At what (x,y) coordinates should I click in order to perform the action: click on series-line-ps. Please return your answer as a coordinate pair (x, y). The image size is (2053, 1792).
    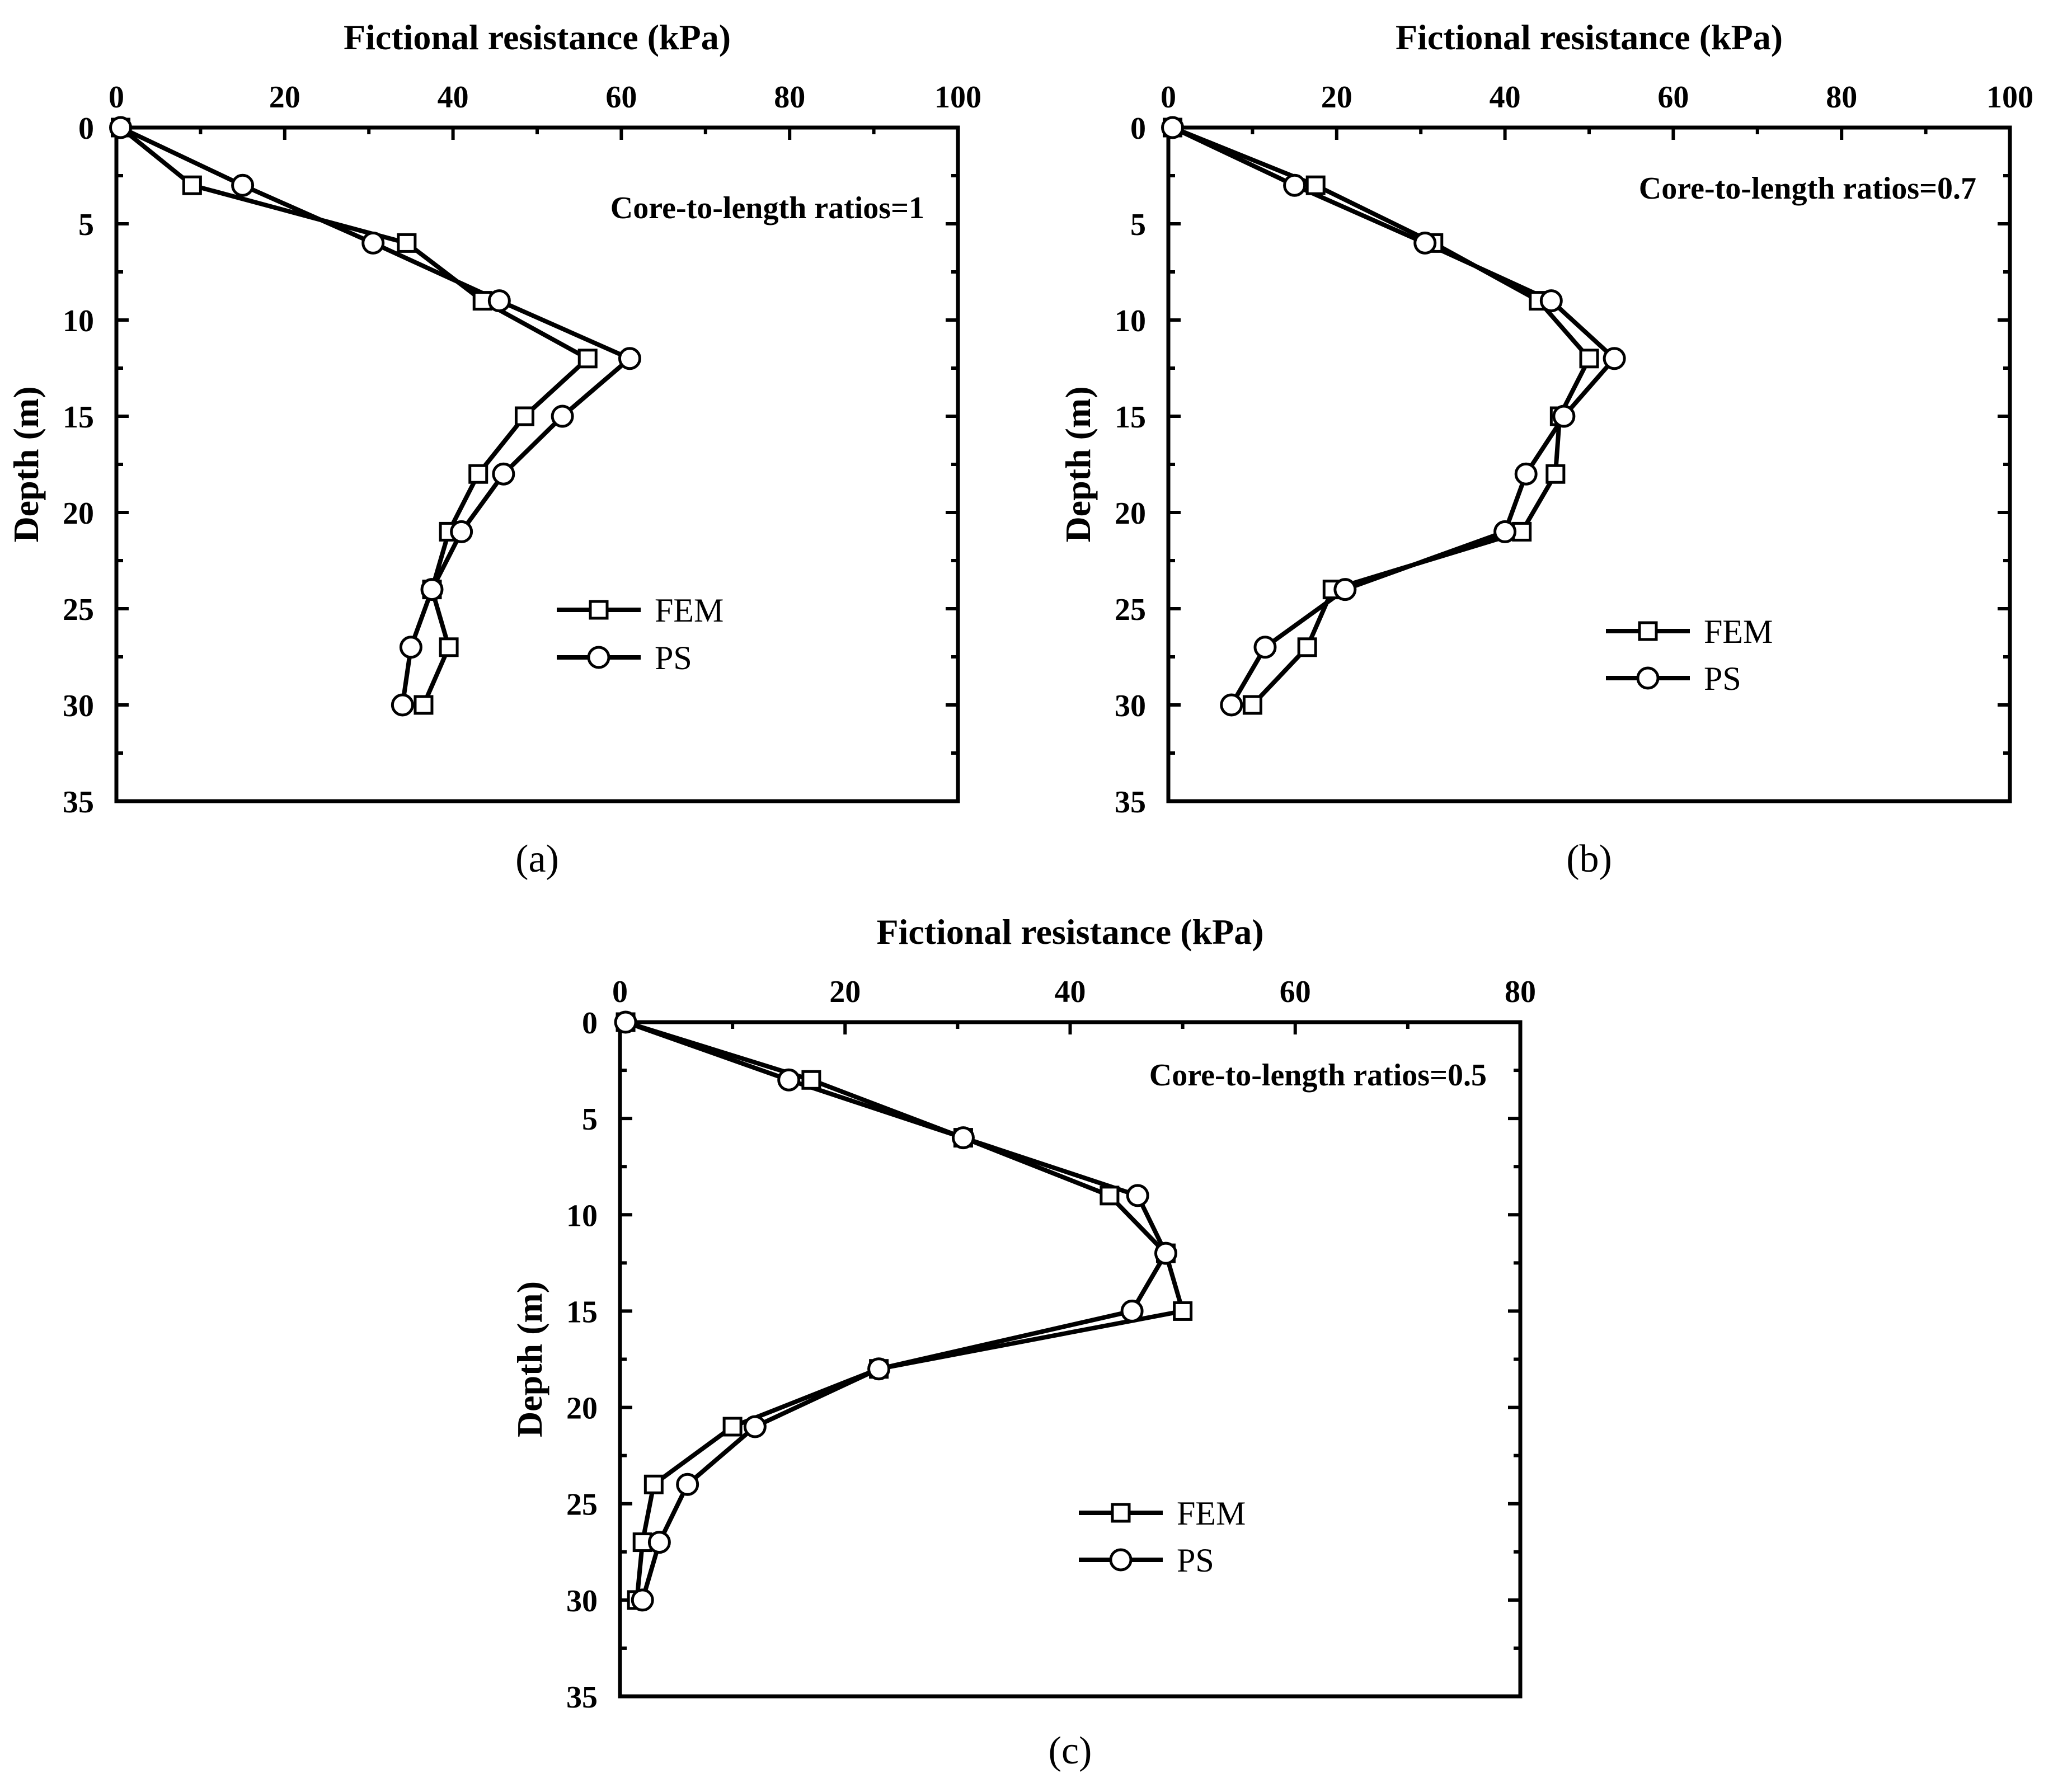
    Looking at the image, I should click on (1394, 416).